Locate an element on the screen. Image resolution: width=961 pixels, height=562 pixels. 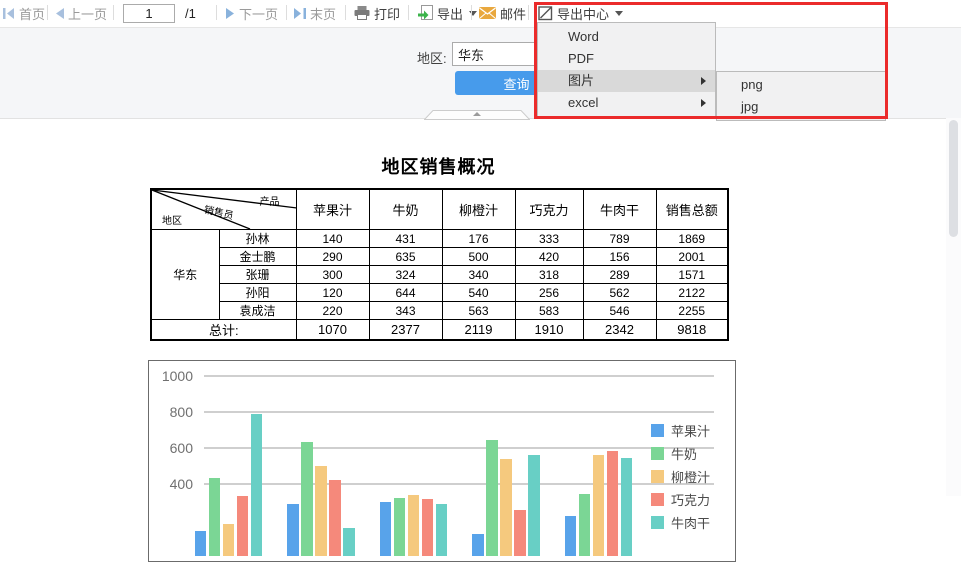
export-icon is located at coordinates (425, 12).